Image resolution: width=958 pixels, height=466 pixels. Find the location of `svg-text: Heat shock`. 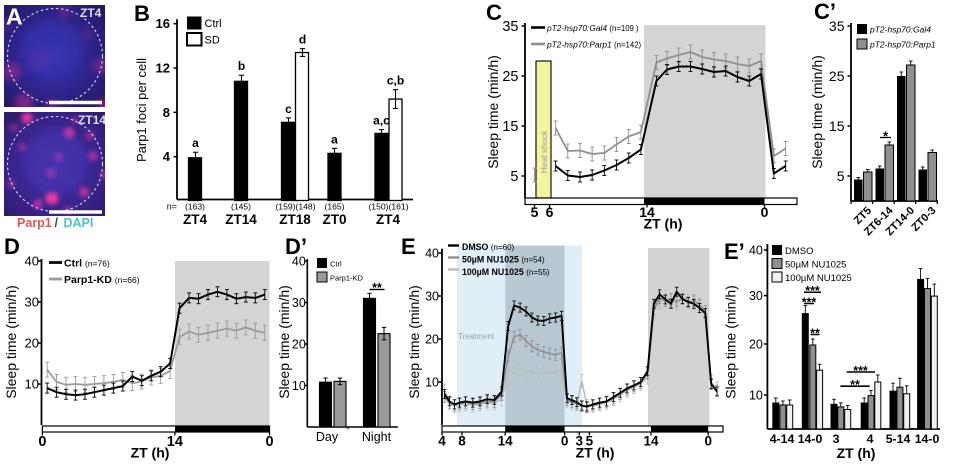

svg-text: Heat shock is located at coordinates (544, 151).